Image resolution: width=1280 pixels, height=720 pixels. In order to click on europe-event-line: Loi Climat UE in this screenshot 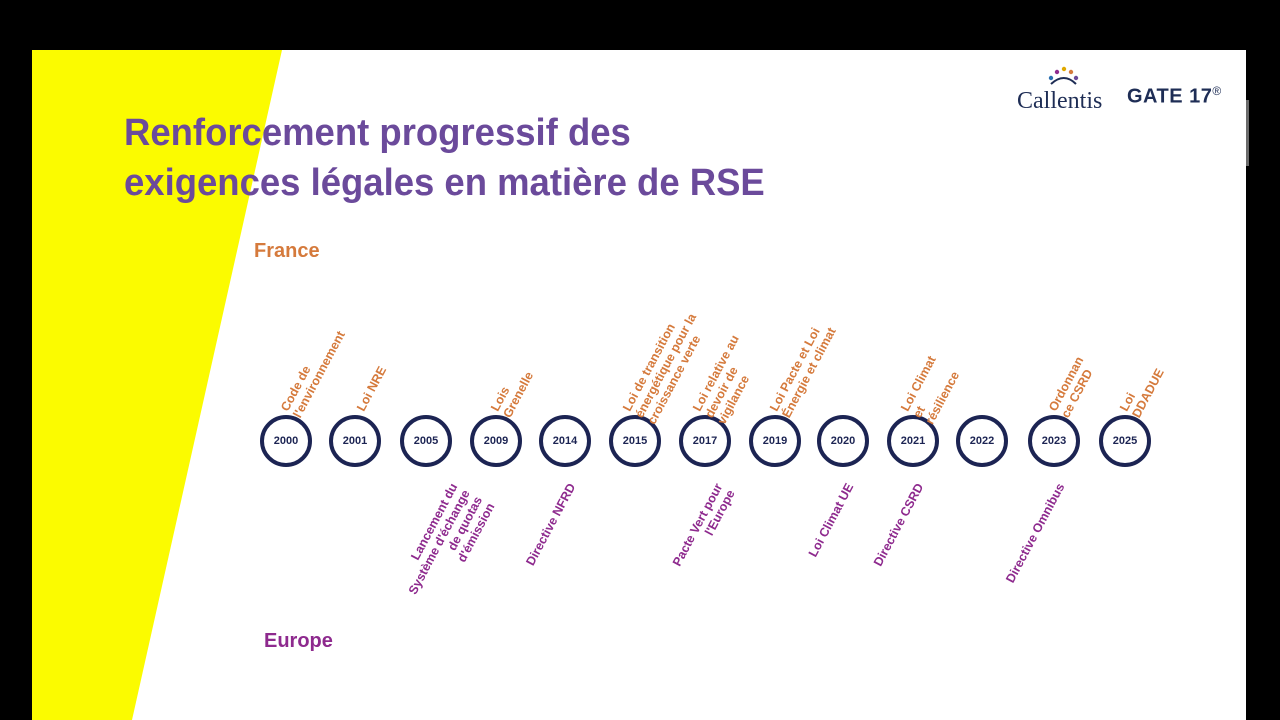, I will do `click(831, 520)`.